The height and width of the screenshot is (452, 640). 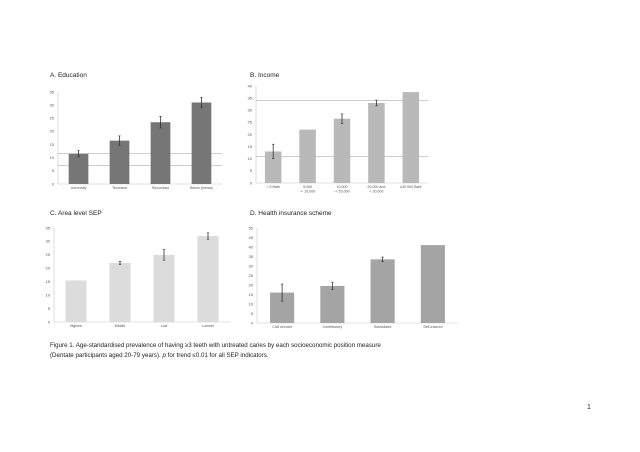 I want to click on y-tick-label: 50, so click(x=251, y=227).